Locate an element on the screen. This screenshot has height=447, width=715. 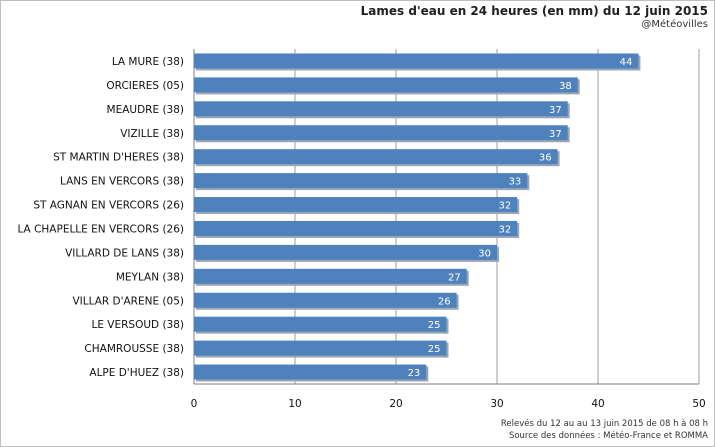
x-tick-label: 0 is located at coordinates (194, 404).